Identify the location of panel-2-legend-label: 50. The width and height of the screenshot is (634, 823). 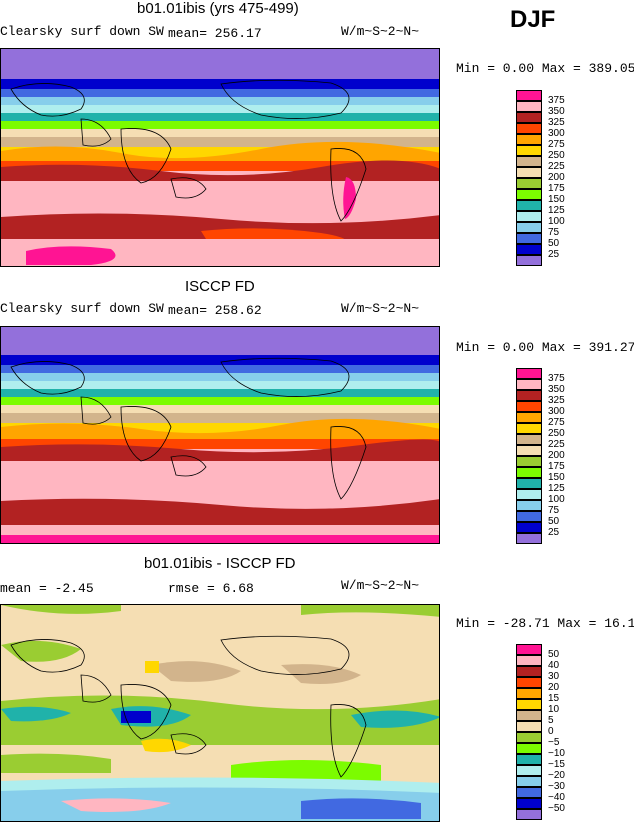
(554, 521).